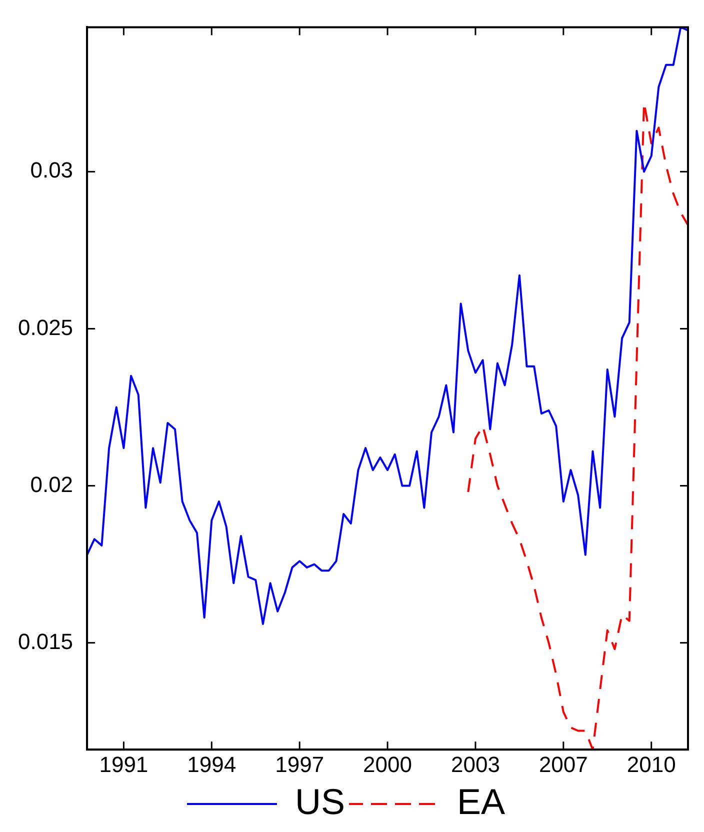  Describe the element at coordinates (52, 484) in the screenshot. I see `y-tick-label: 0.02` at that location.